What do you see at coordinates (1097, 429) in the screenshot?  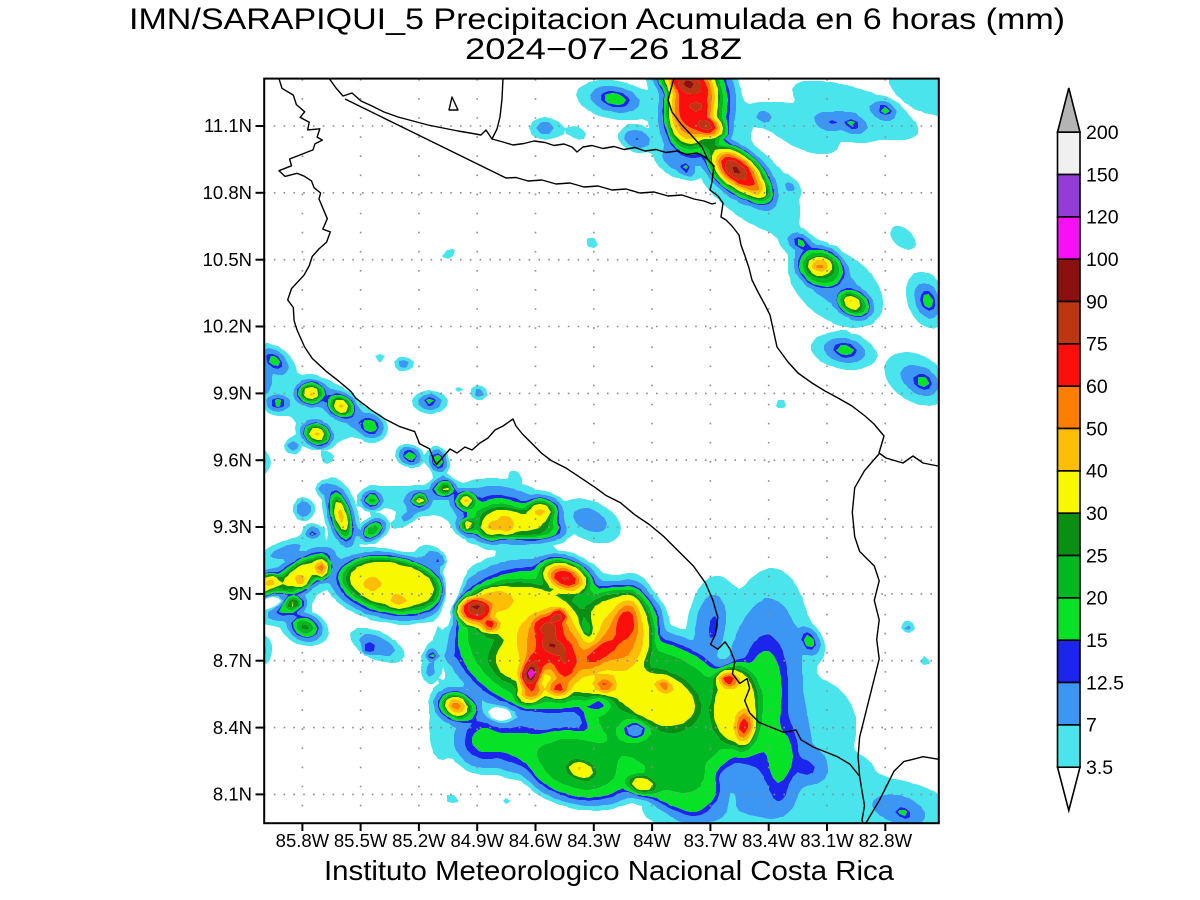 I see `svg-text: 50` at bounding box center [1097, 429].